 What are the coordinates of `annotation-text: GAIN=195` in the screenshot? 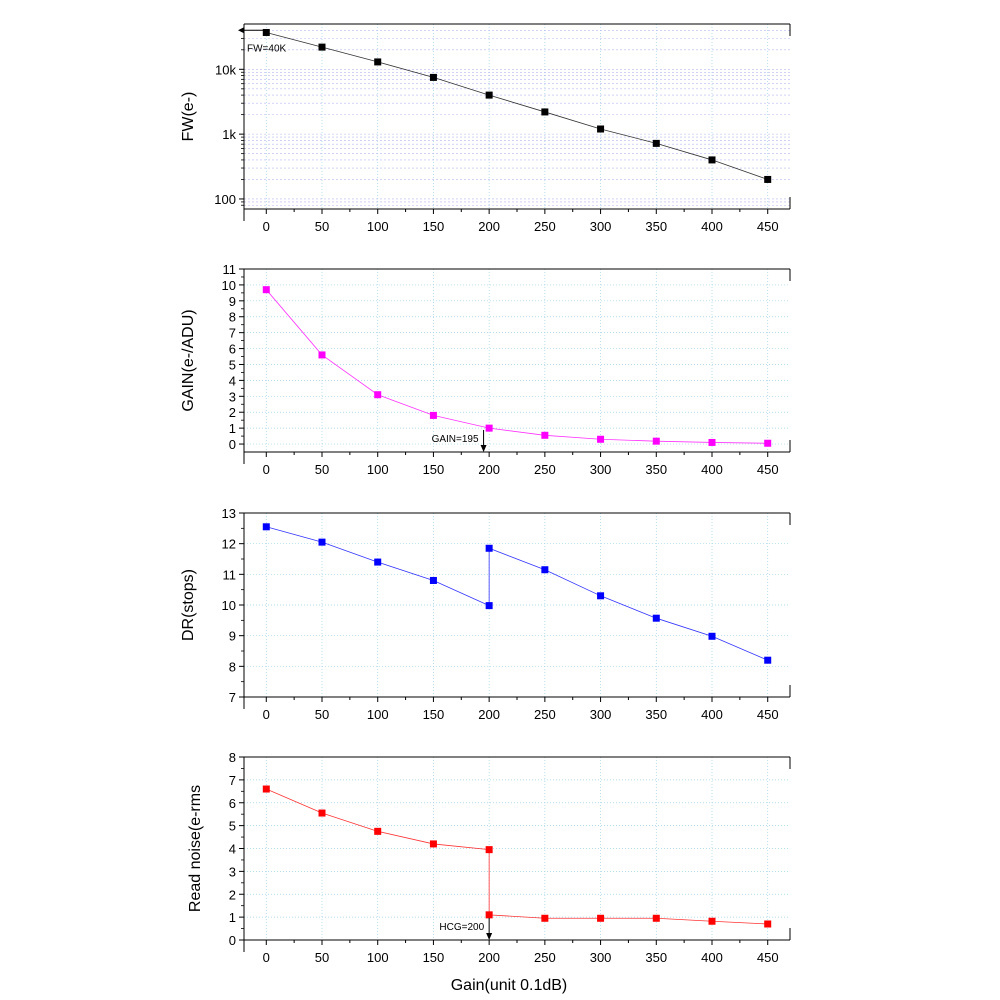 It's located at (455, 439).